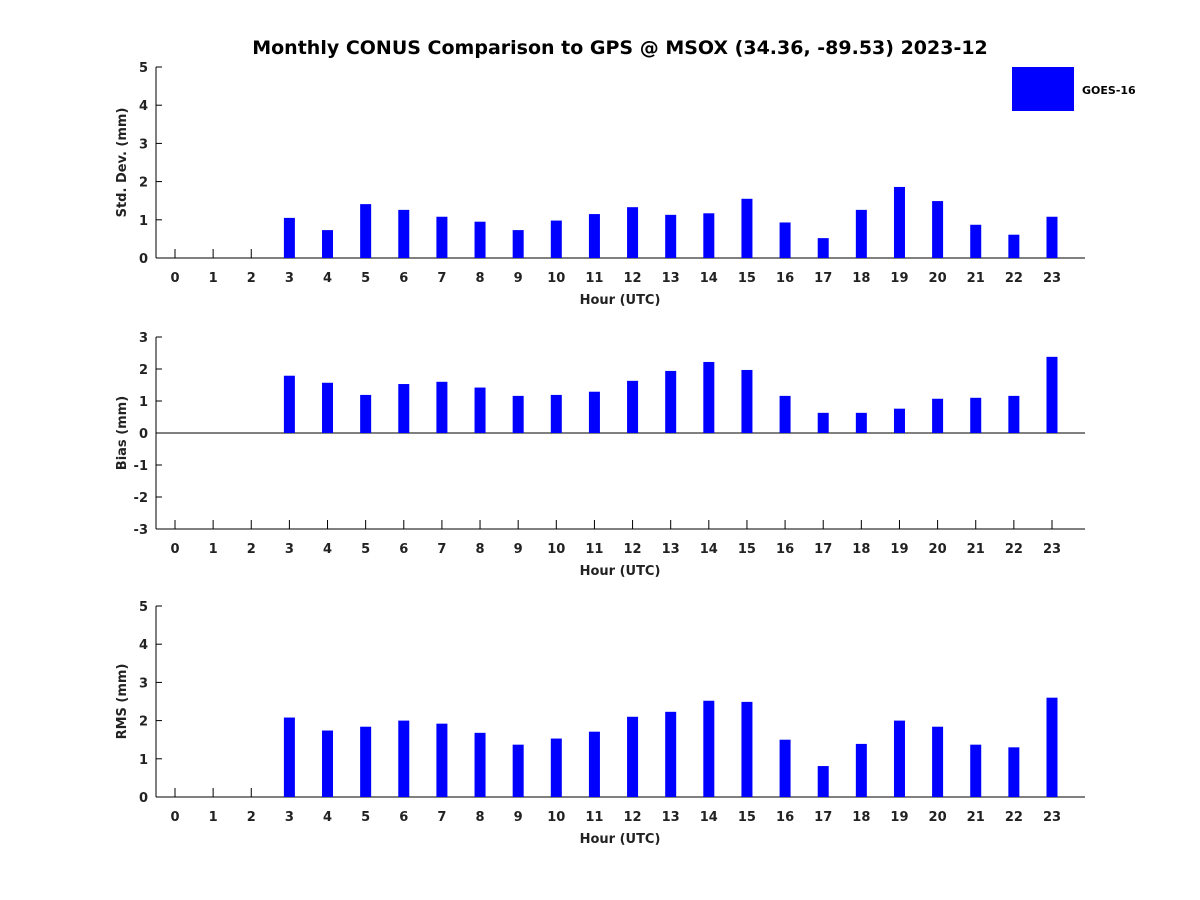 The width and height of the screenshot is (1200, 900). Describe the element at coordinates (1052, 549) in the screenshot. I see `bias-x-tick-label: 23` at that location.